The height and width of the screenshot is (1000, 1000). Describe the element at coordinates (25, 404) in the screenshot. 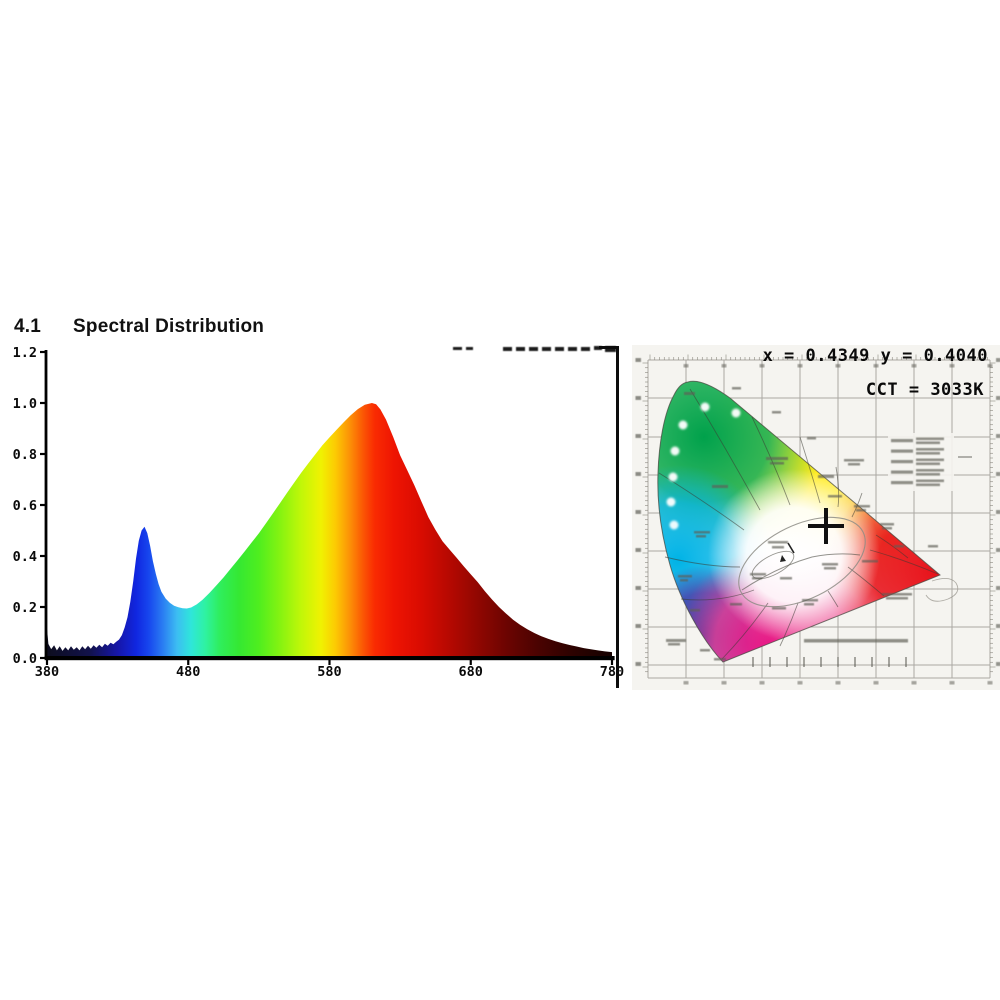

I see `y-axis-tick-label: 1.0` at that location.